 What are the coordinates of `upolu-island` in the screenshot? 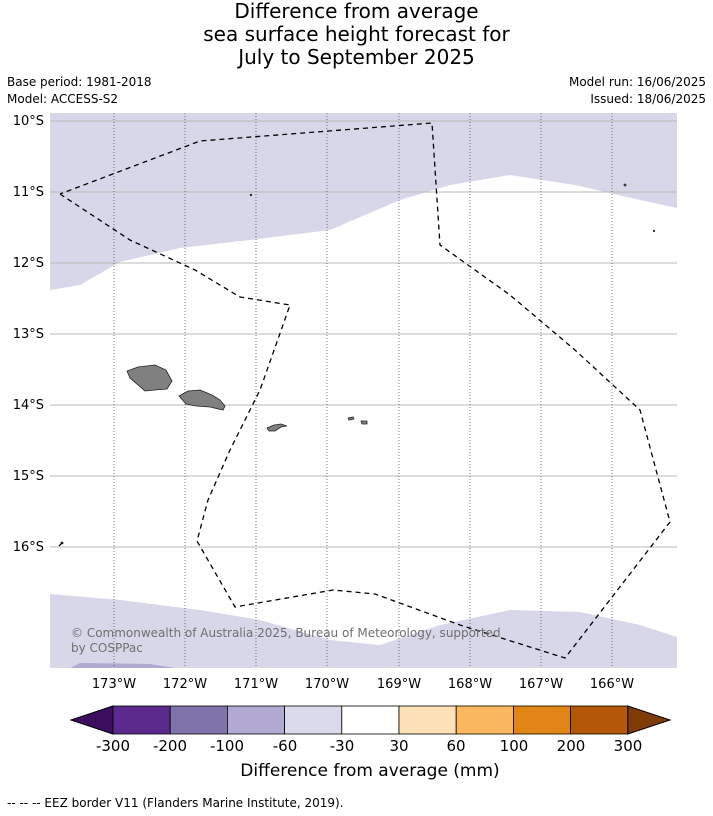 It's located at (202, 400).